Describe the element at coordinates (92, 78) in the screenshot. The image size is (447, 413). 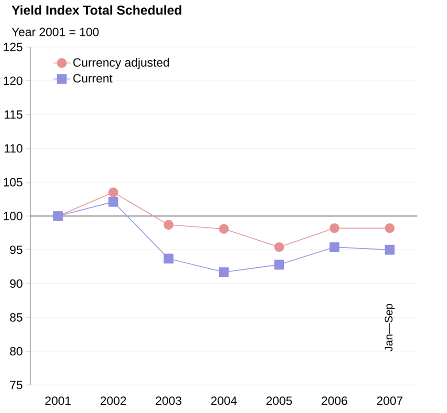
I see `legend-label: Current` at that location.